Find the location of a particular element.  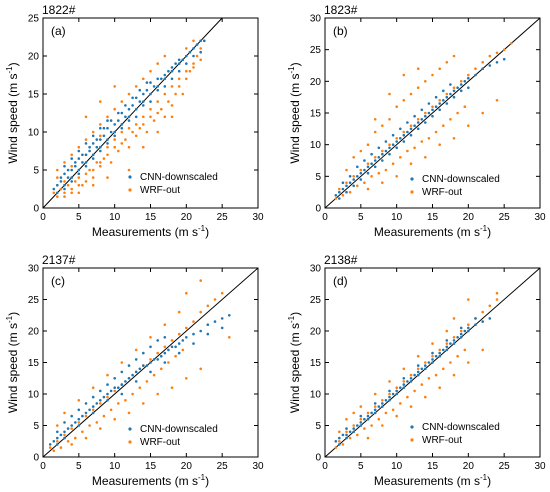

panel-tag: (b) is located at coordinates (340, 31).